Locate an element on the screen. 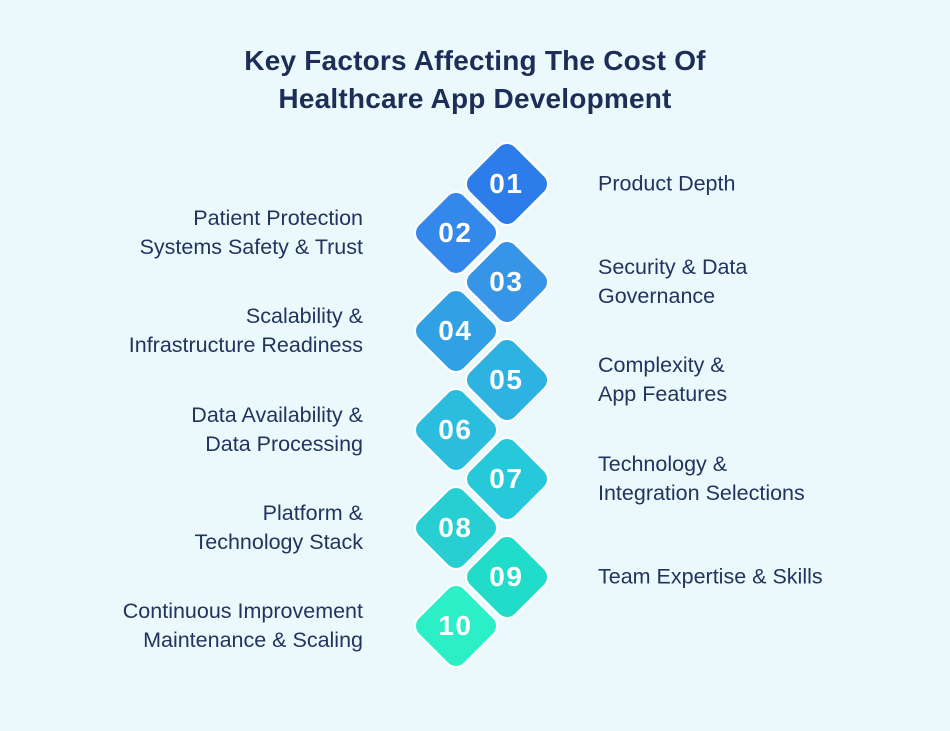 This screenshot has height=731, width=950. factor-label-01: Product Depth is located at coordinates (763, 184).